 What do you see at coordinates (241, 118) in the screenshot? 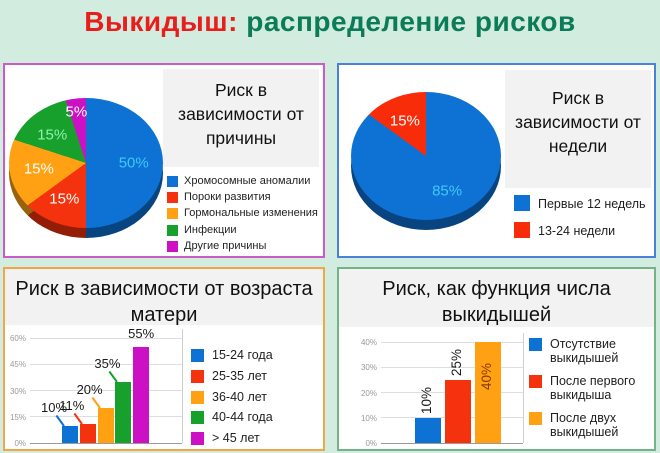
I see `panel-cause-title: Риск в зависимости от причины` at bounding box center [241, 118].